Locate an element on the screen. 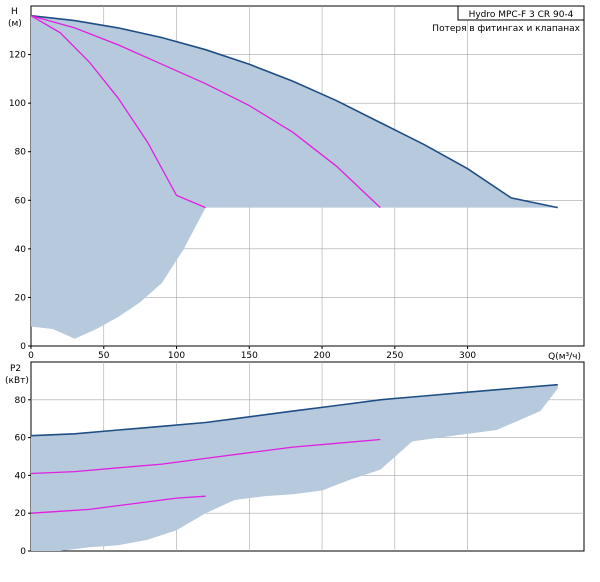  x-tick-label: 300 is located at coordinates (467, 356).